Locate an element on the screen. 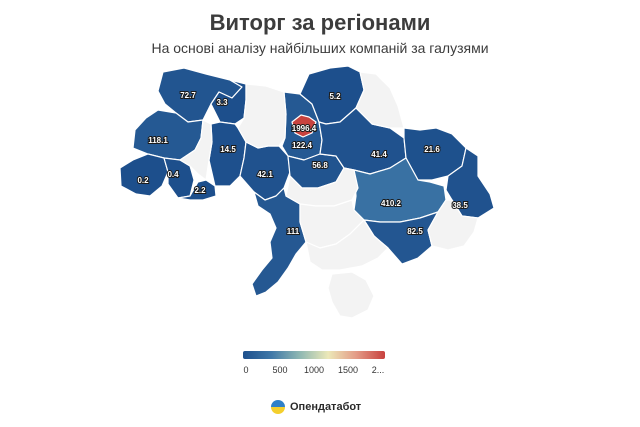 The image size is (640, 427). region-value-label-rivne: 3.3 is located at coordinates (222, 102).